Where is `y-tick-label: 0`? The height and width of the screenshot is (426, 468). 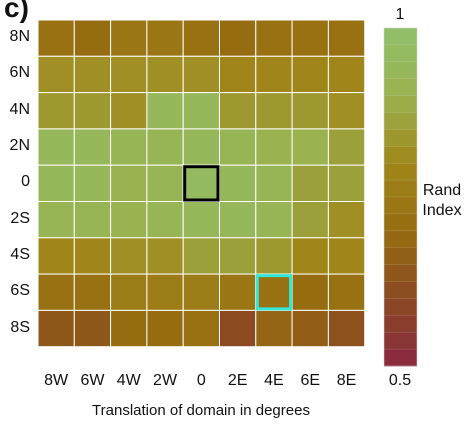
y-tick-label: 0 is located at coordinates (25, 182).